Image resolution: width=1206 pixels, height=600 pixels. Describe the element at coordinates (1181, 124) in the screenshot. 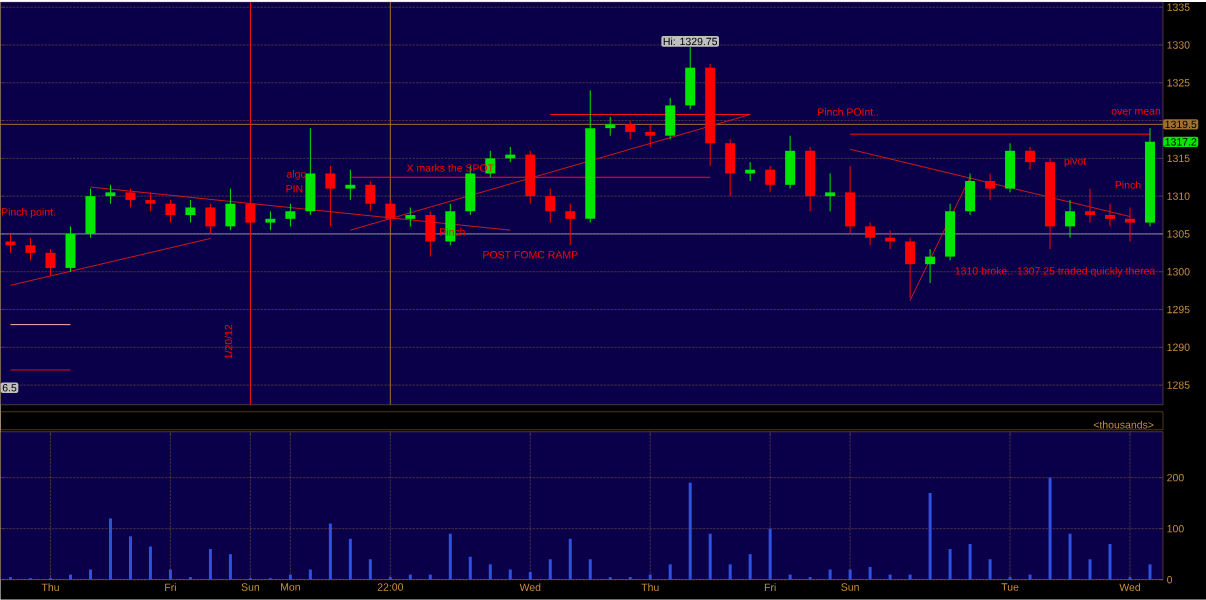

I see `ref-line-label: 1319.5` at that location.